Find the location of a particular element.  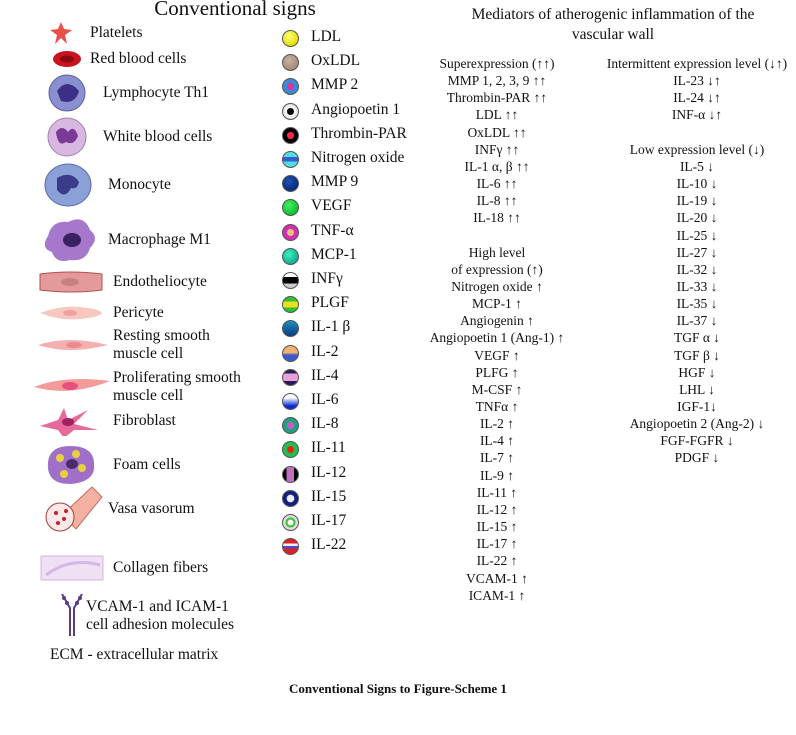

white-blood-cell-icon is located at coordinates (67, 139).